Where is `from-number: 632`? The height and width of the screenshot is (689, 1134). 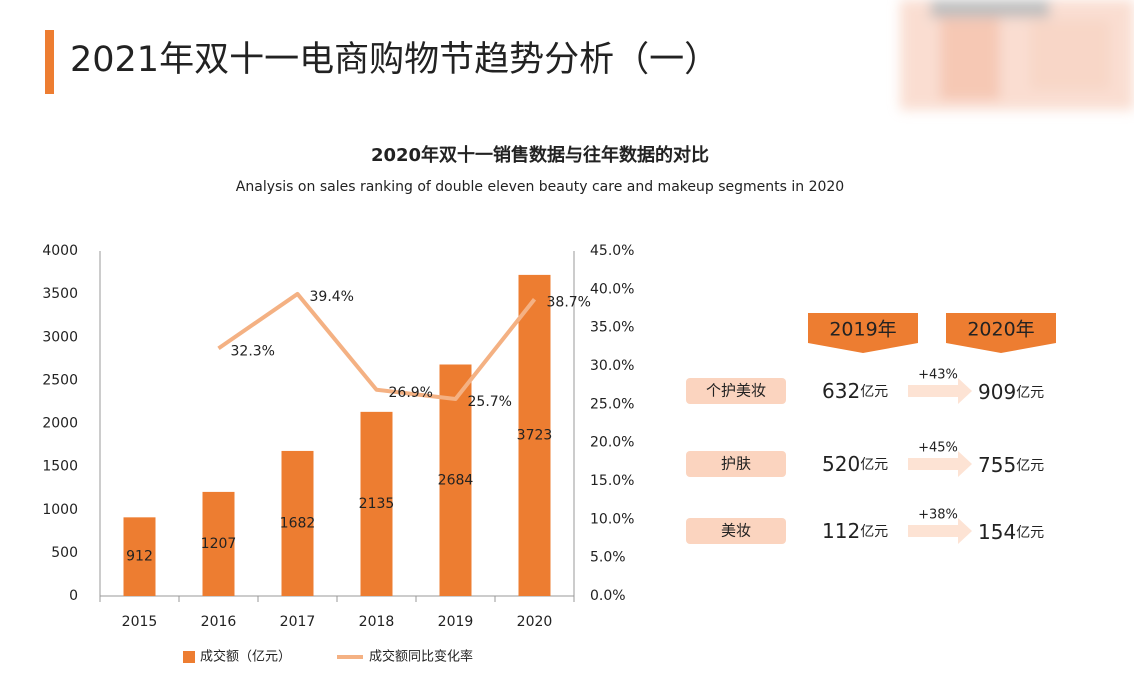
from-number: 632 is located at coordinates (841, 391).